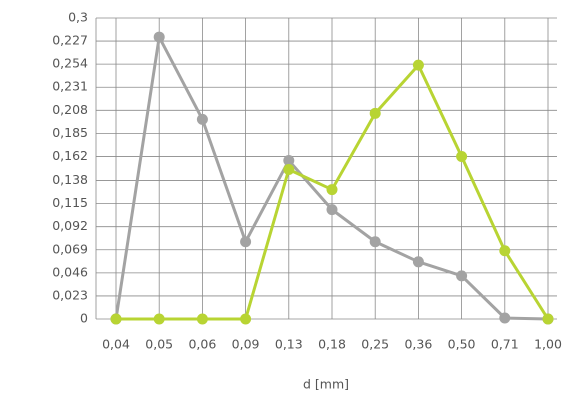 The height and width of the screenshot is (397, 562). Describe the element at coordinates (462, 344) in the screenshot. I see `x-tick-label: 0,50` at that location.